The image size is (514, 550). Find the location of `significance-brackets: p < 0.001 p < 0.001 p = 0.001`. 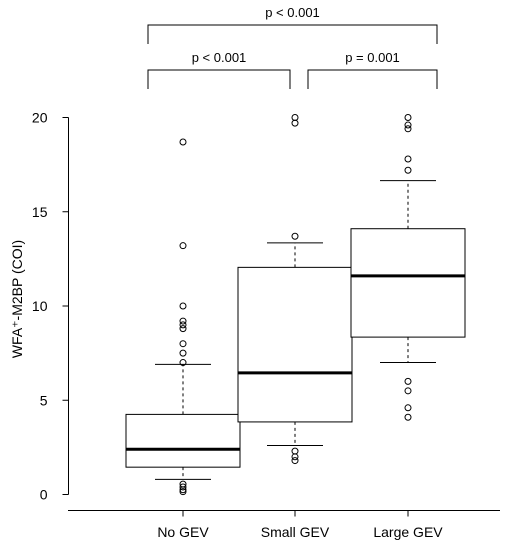

significance-brackets: p < 0.001 p < 0.001 p = 0.001 is located at coordinates (292, 47).